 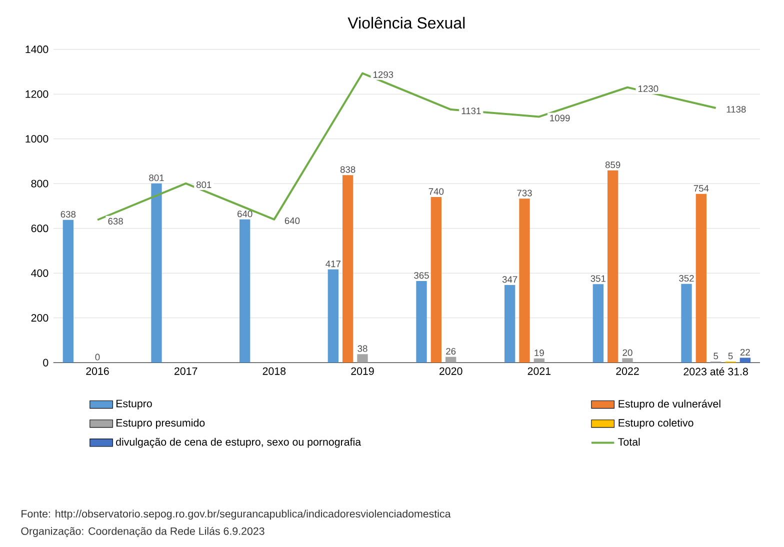 I want to click on legend-label: Estupro, so click(x=134, y=405).